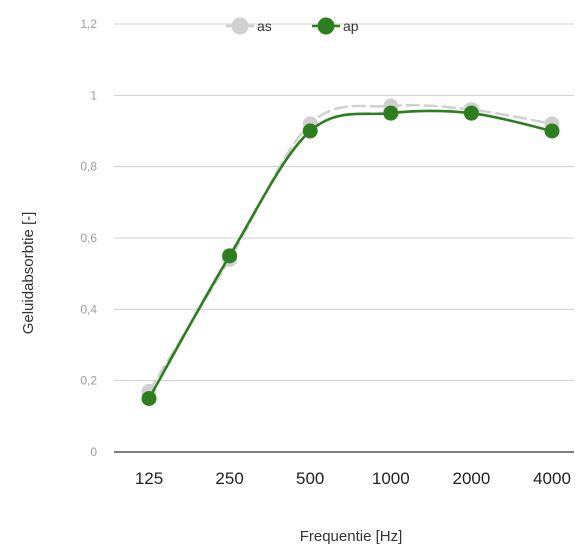 The image size is (581, 547). What do you see at coordinates (353, 478) in the screenshot?
I see `x-axis-ticks: 125 250 500 1000 2000 4000` at bounding box center [353, 478].